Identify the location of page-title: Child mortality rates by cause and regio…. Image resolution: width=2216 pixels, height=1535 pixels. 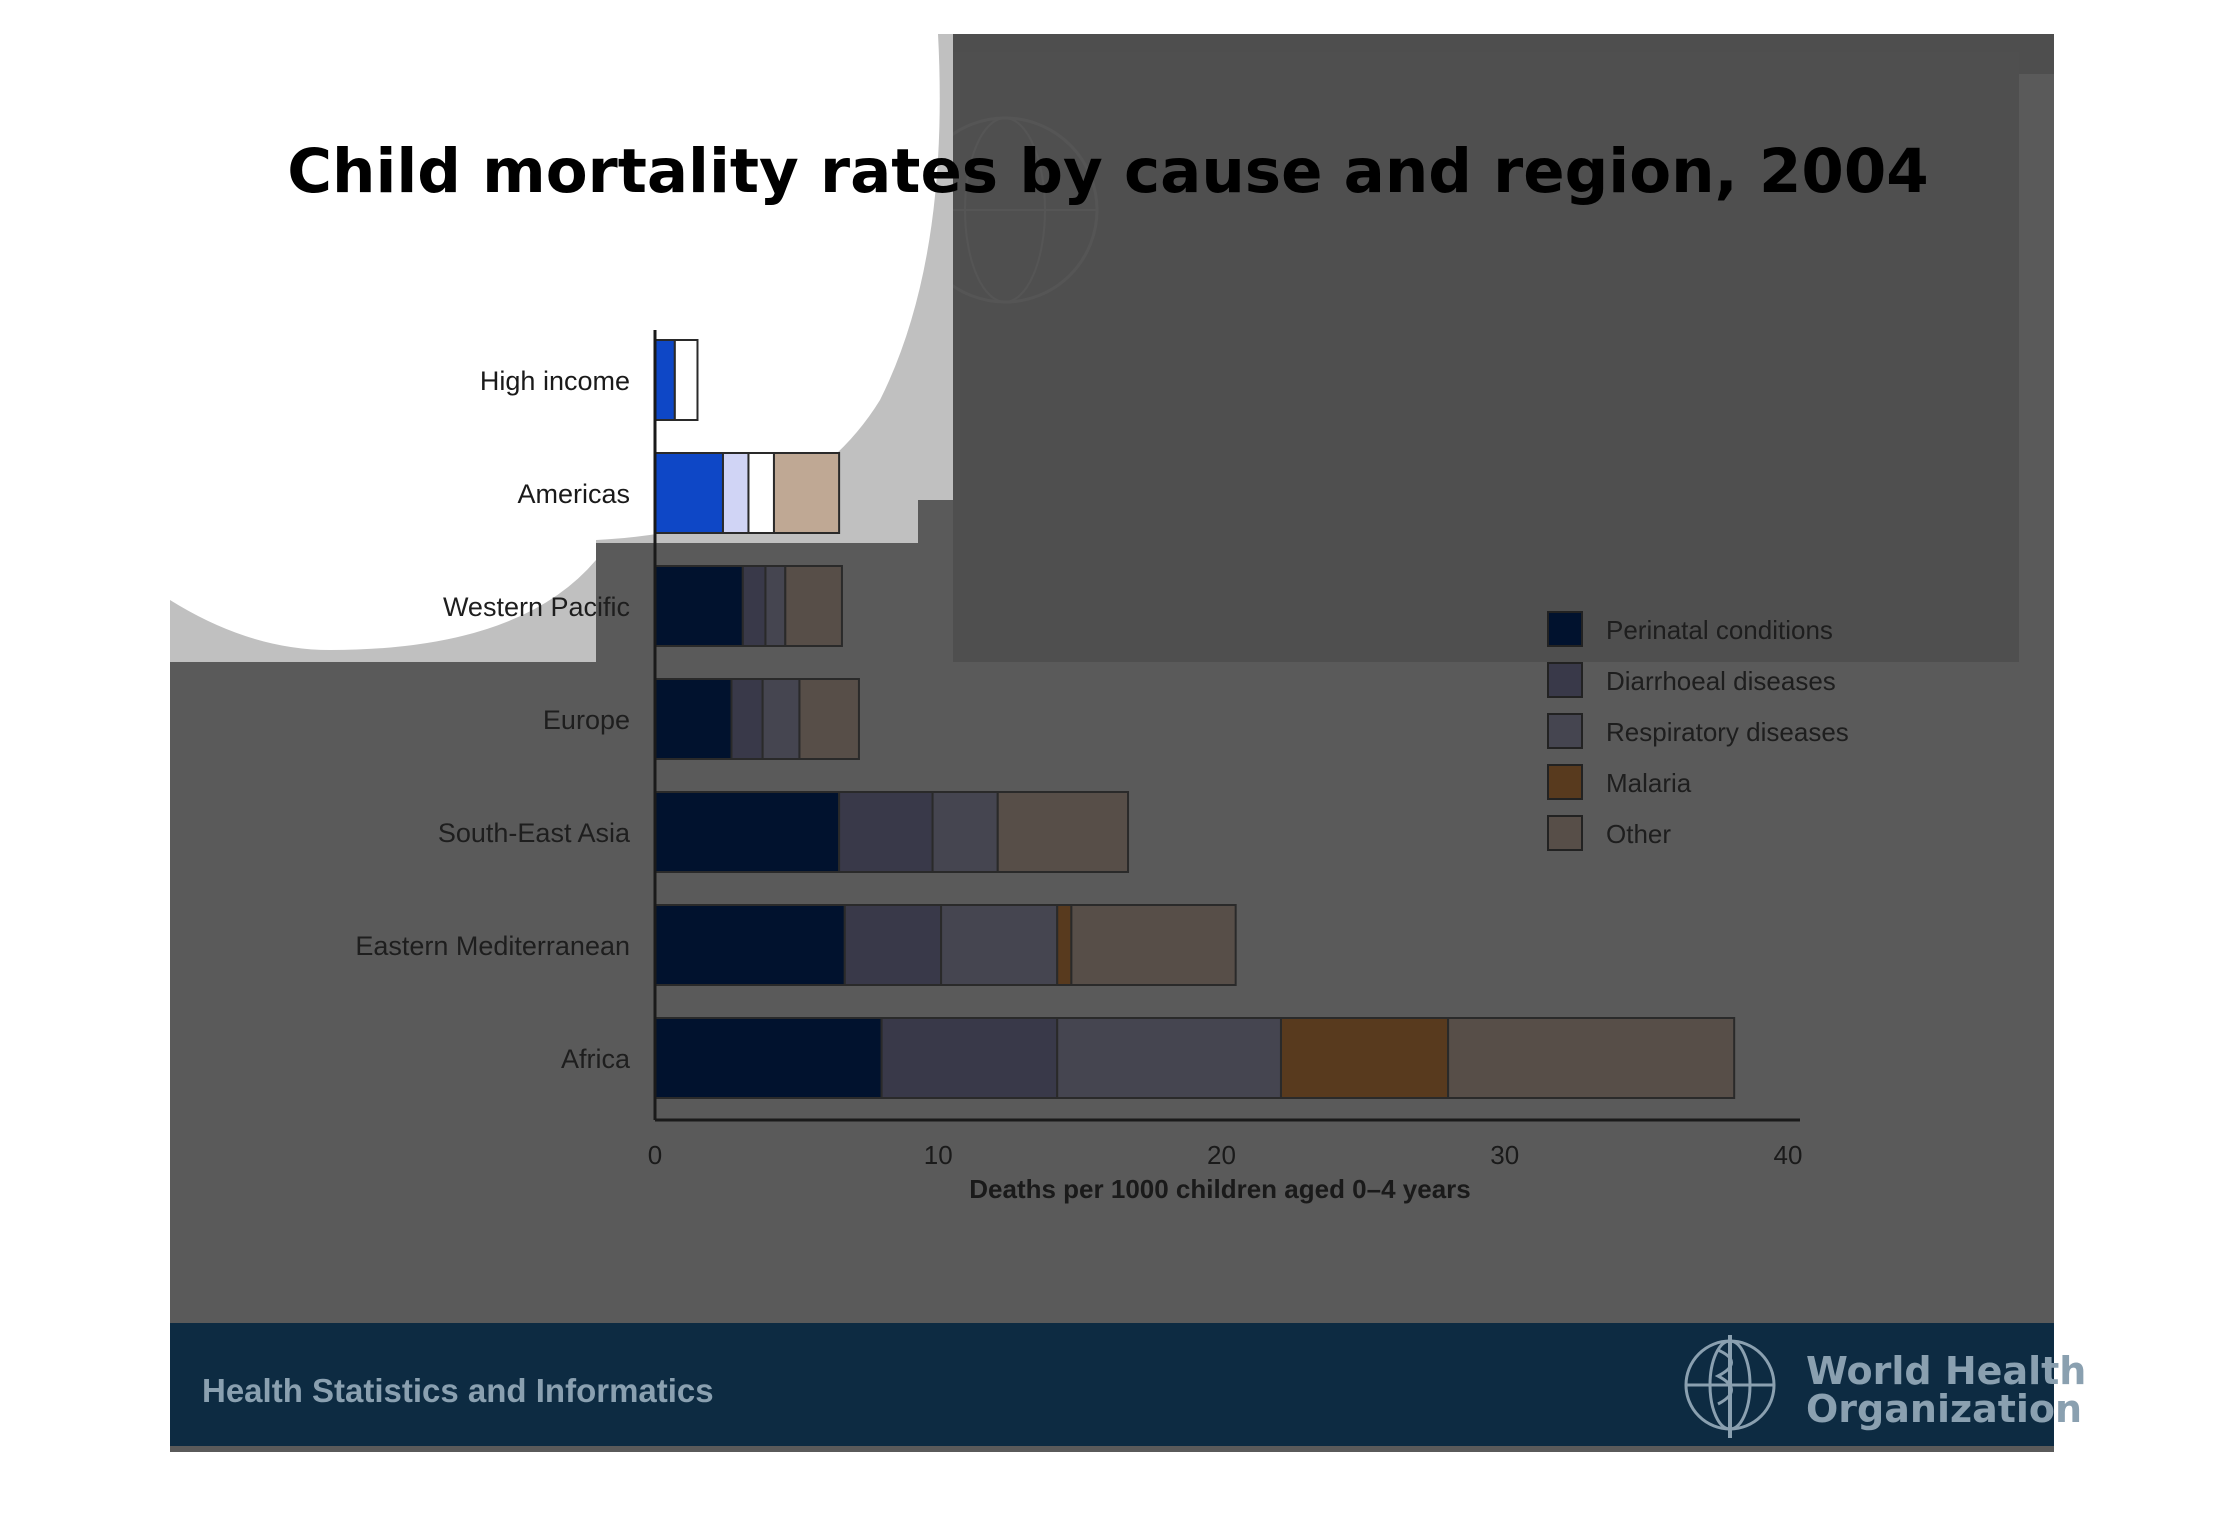
(1108, 171).